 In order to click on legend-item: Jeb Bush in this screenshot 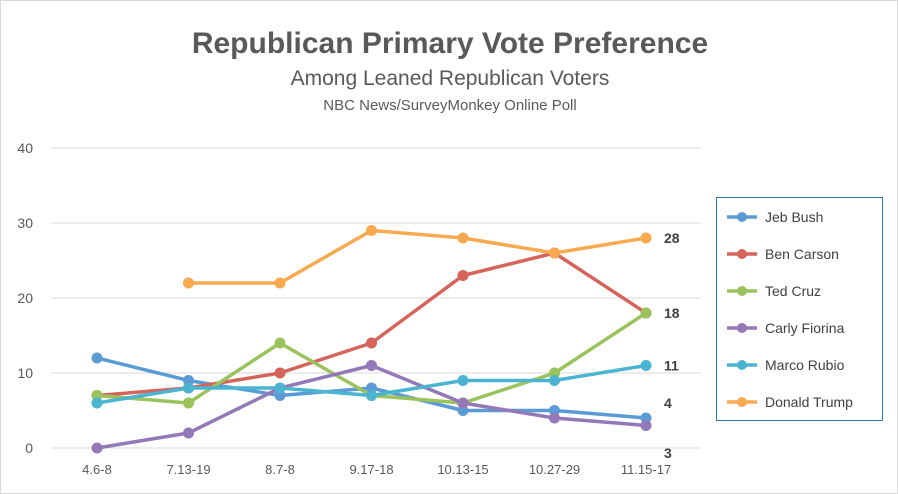, I will do `click(774, 217)`.